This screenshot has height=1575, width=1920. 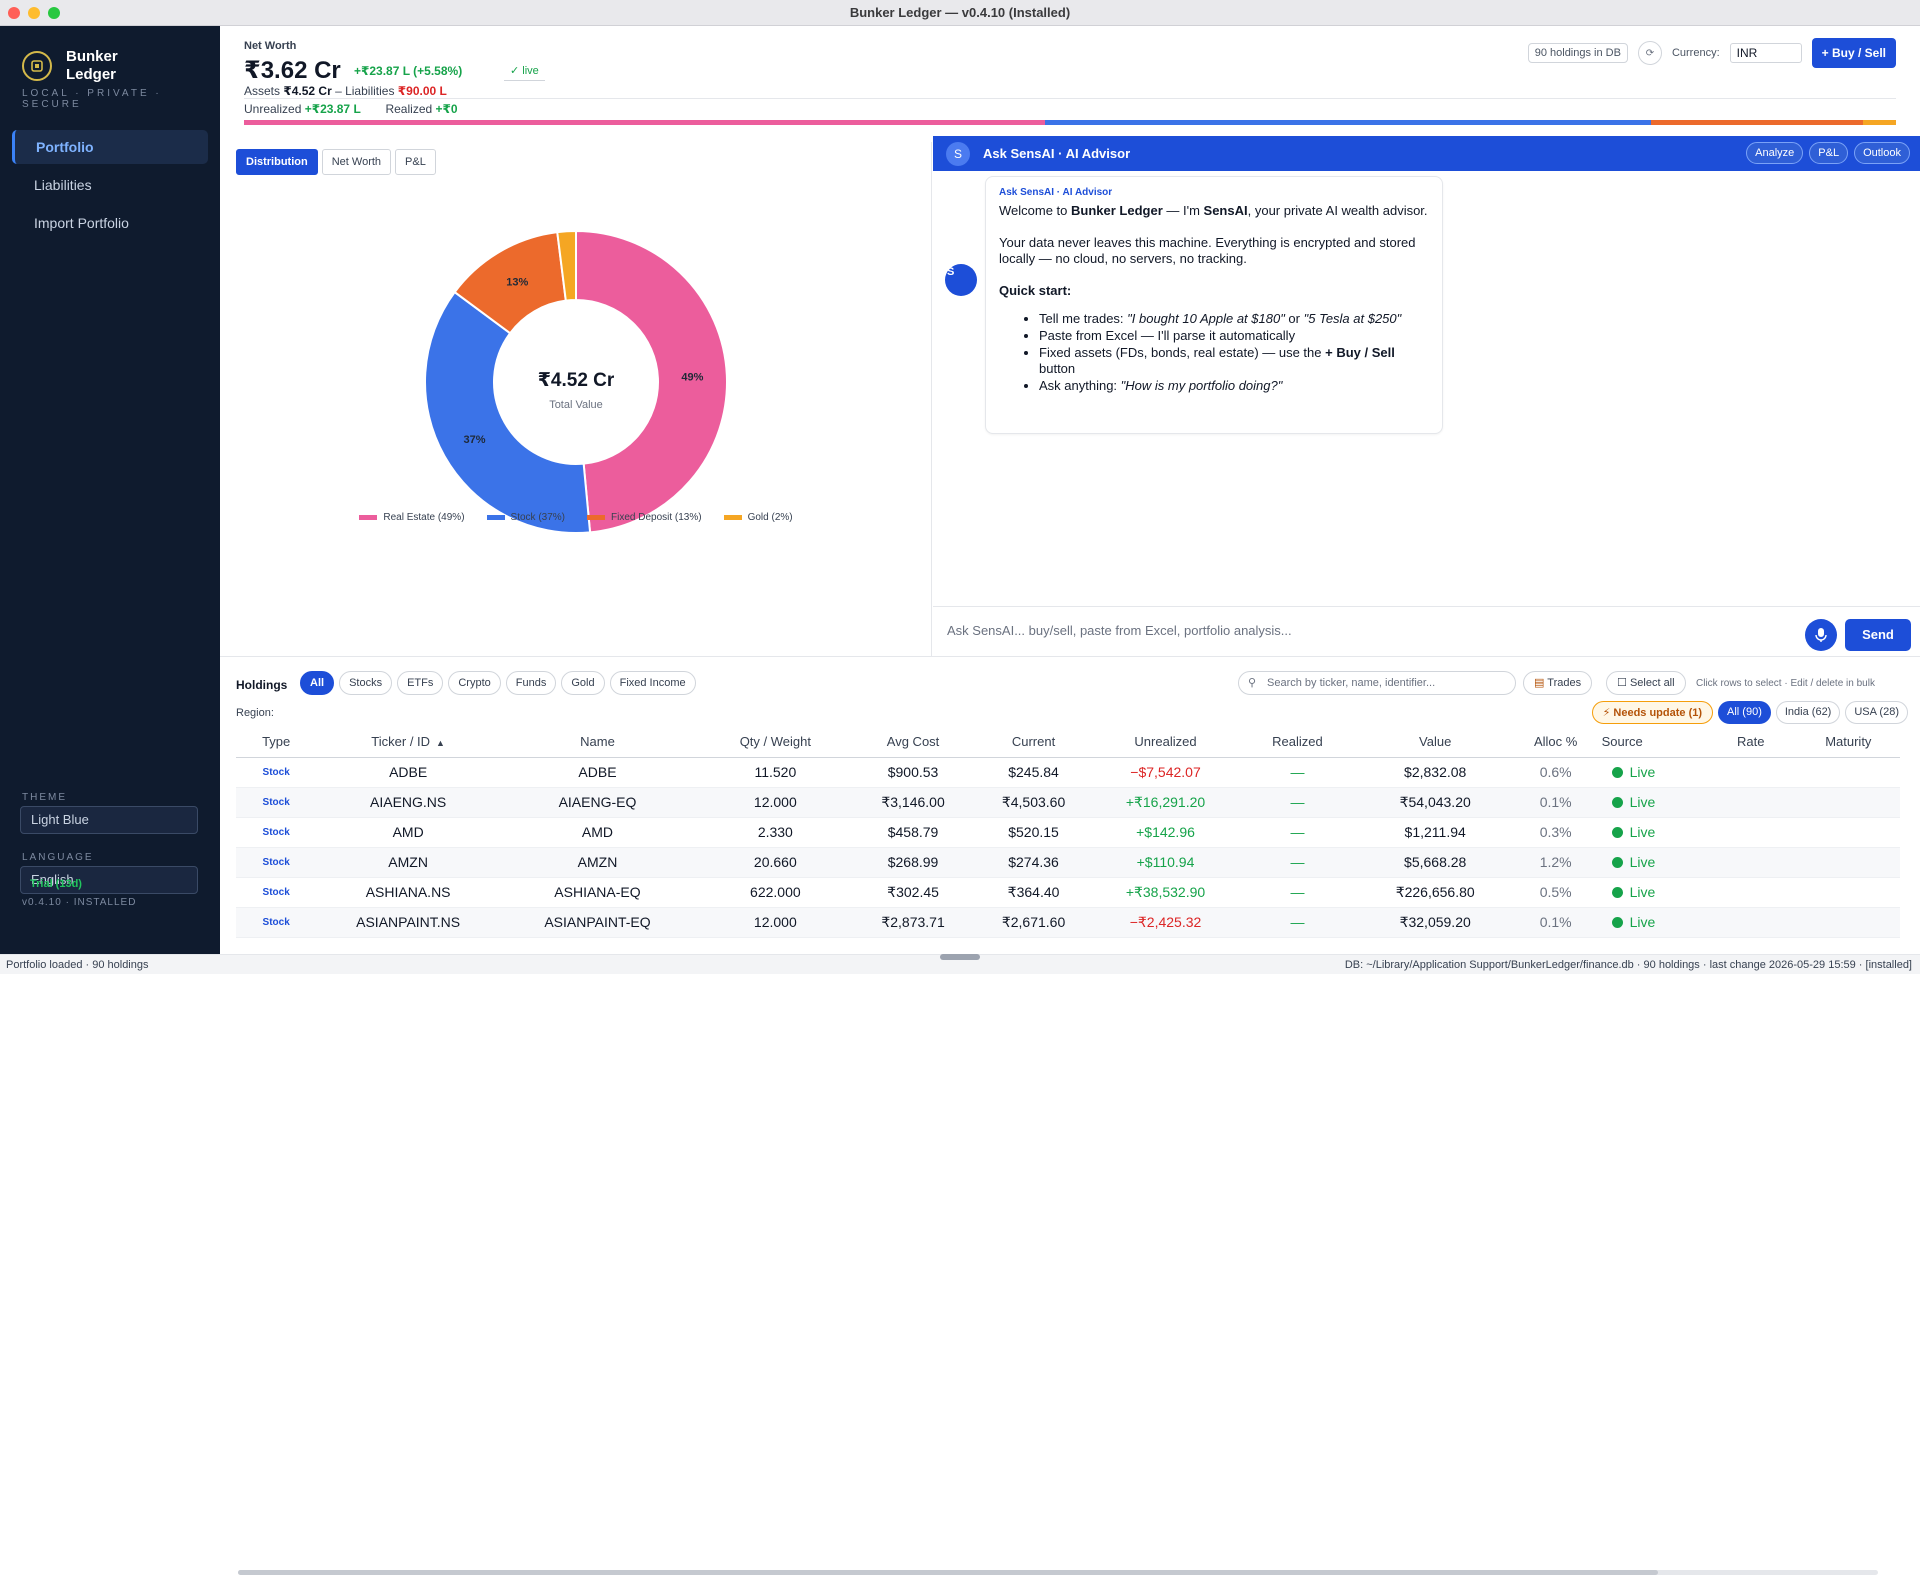 I want to click on region-usa: USA (28), so click(x=1876, y=712).